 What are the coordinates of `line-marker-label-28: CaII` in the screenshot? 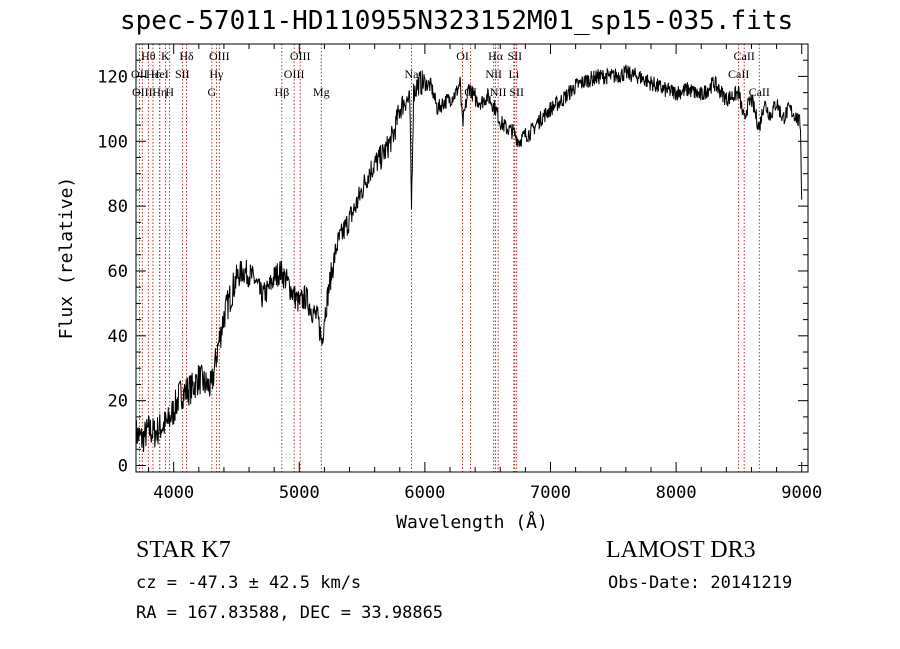 It's located at (759, 92).